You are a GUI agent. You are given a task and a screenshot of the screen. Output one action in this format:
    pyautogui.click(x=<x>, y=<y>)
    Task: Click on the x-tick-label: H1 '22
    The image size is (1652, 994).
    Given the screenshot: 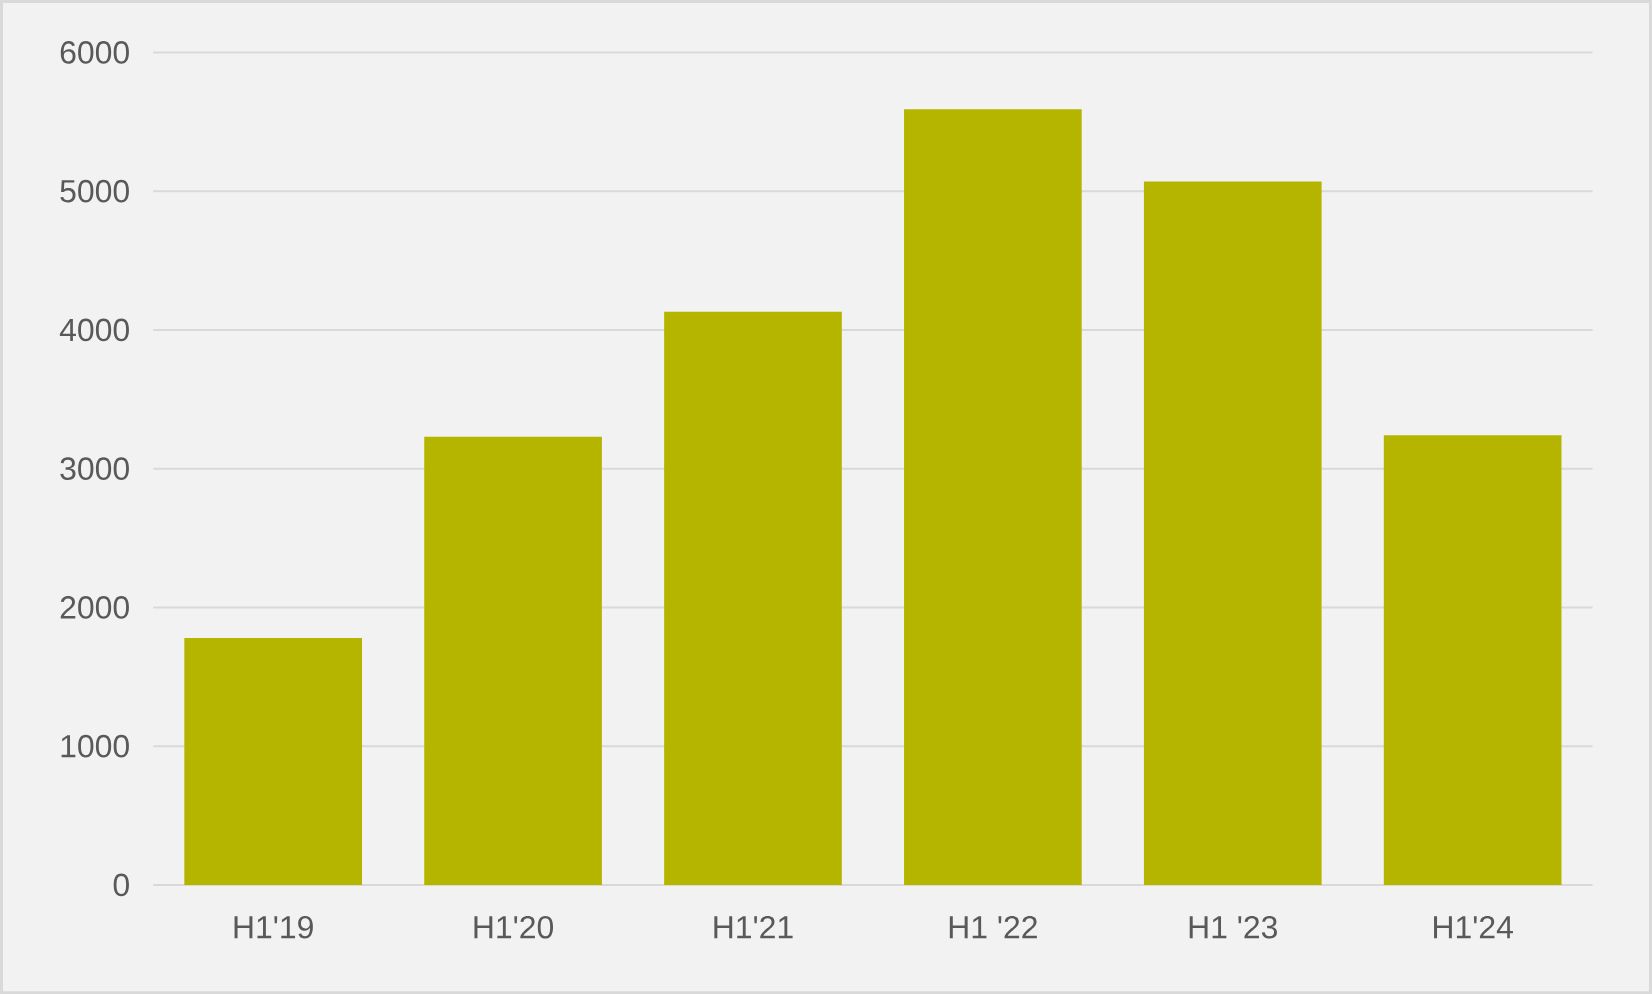 What is the action you would take?
    pyautogui.click(x=993, y=927)
    